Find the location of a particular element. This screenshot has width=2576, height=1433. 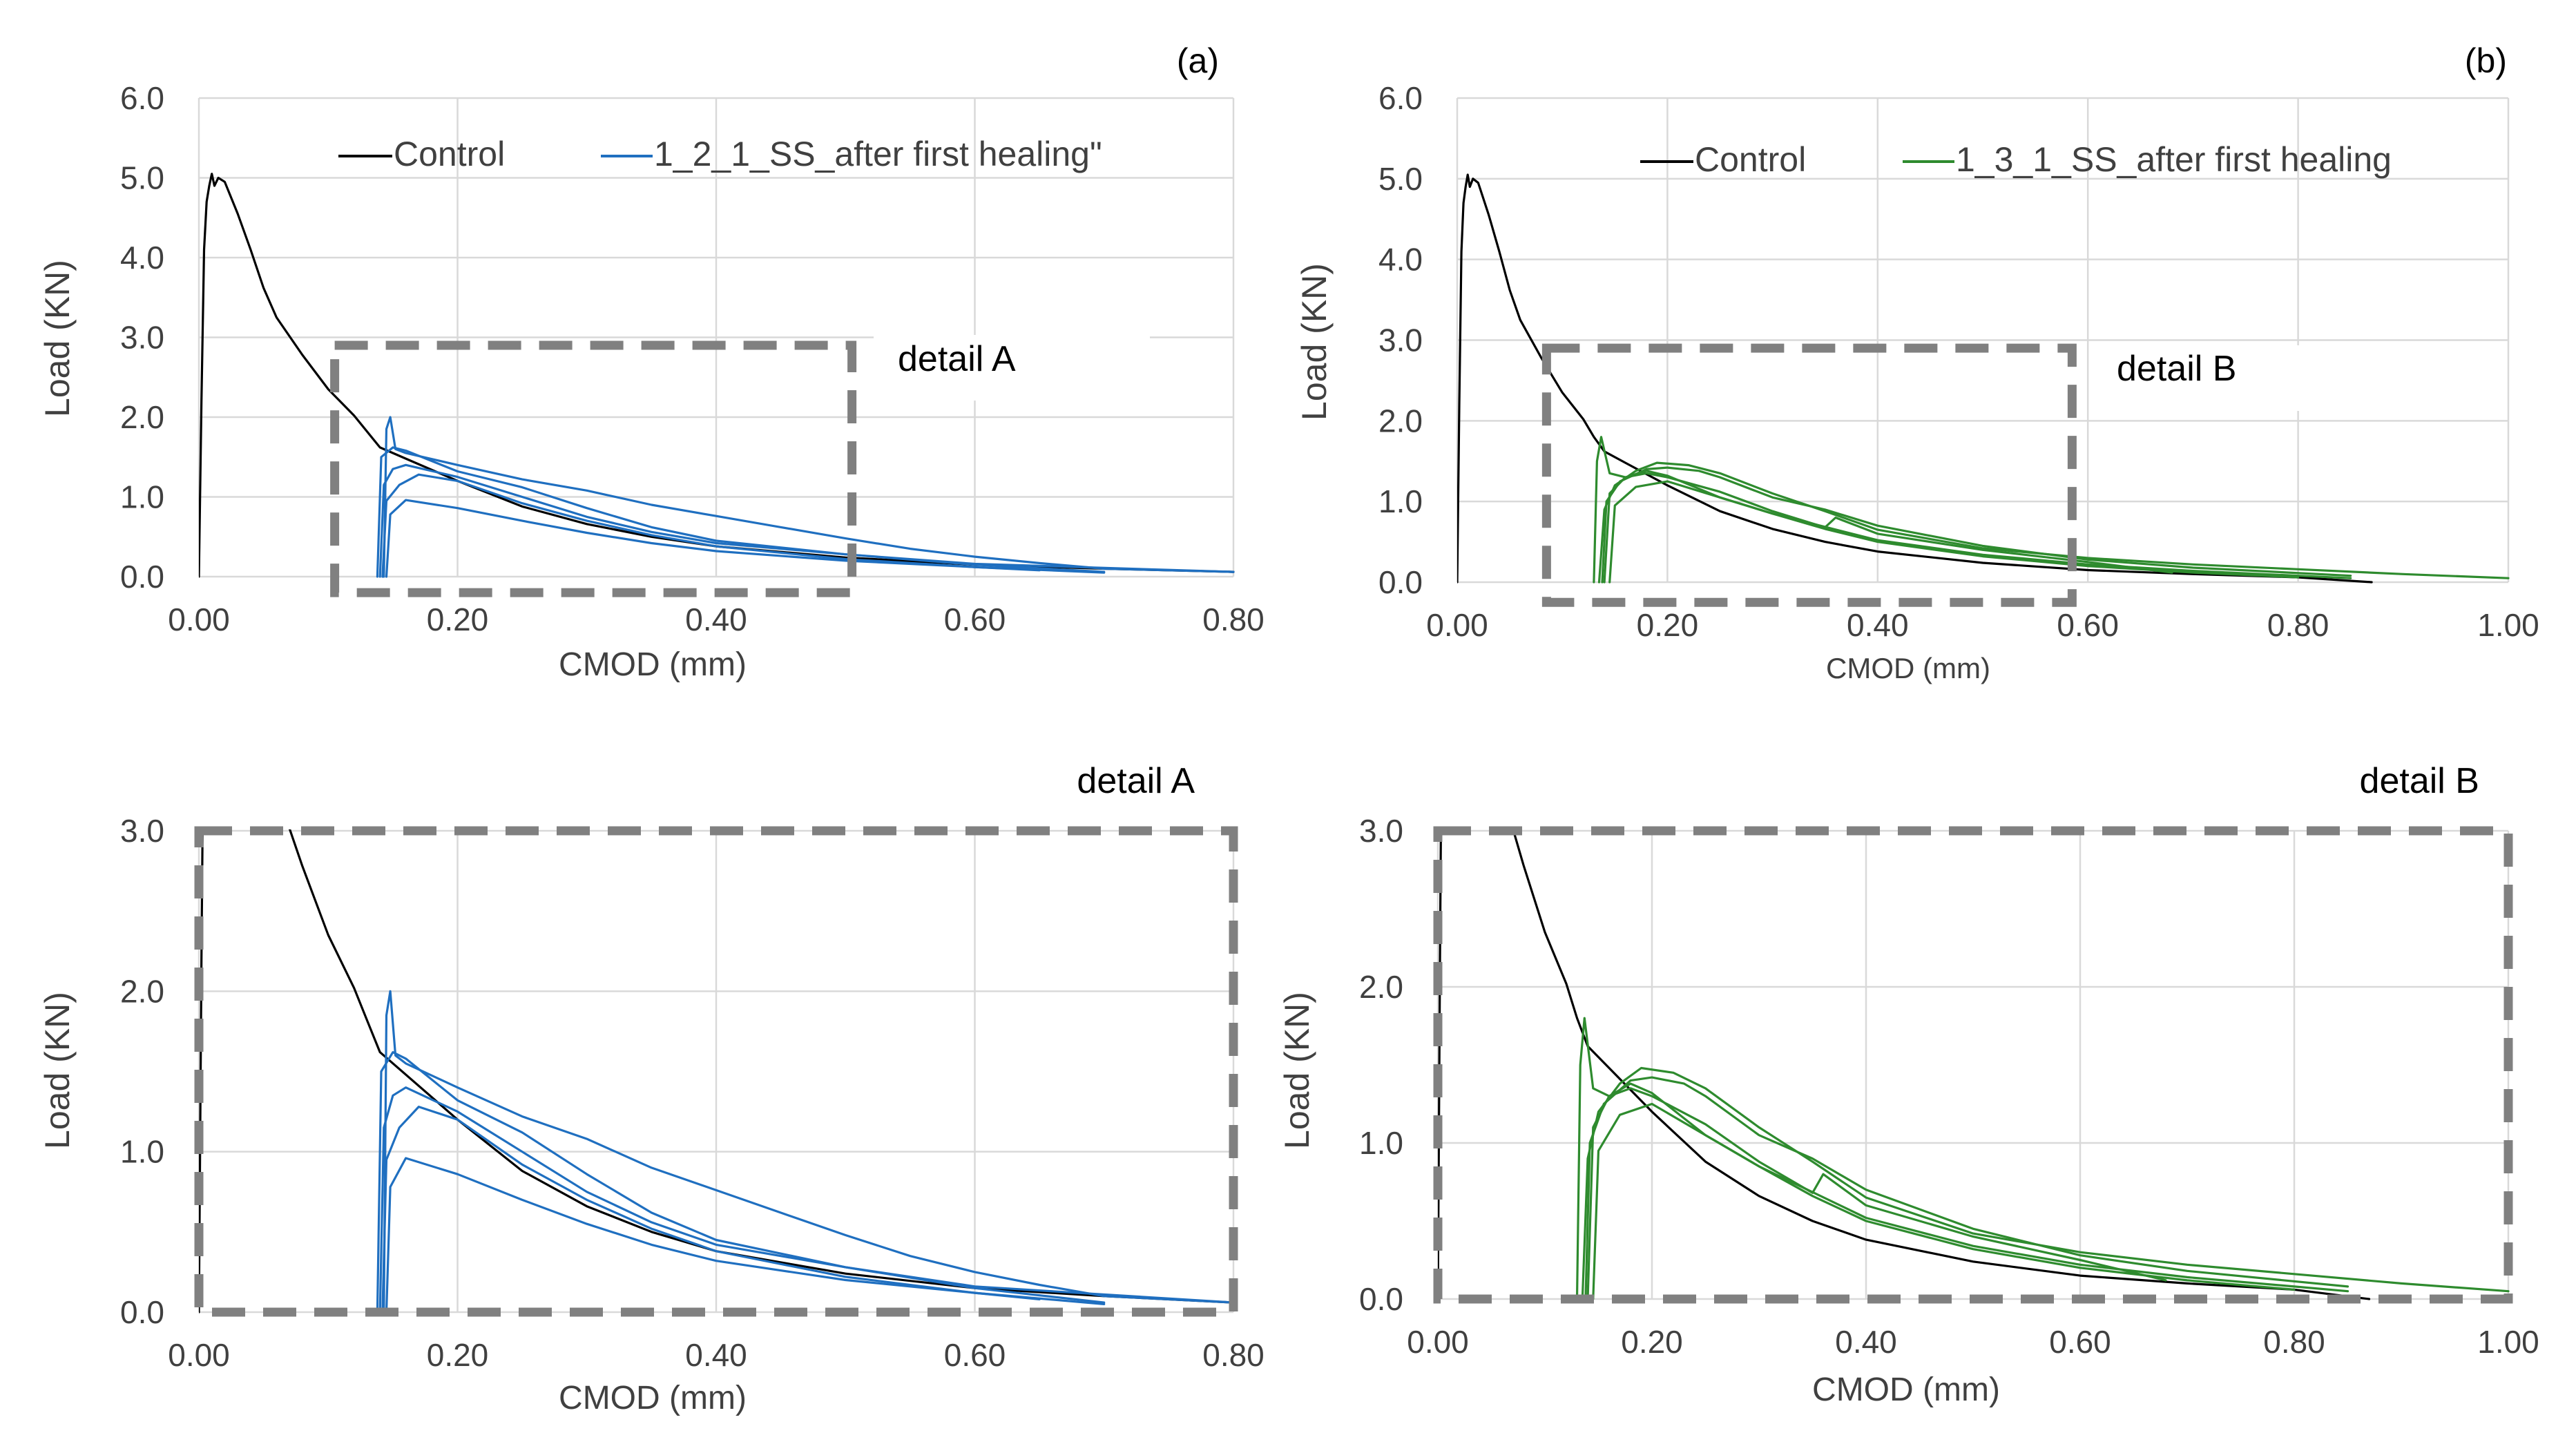

legend: Control 1_3_1_SS_after first healing is located at coordinates (2016, 159).